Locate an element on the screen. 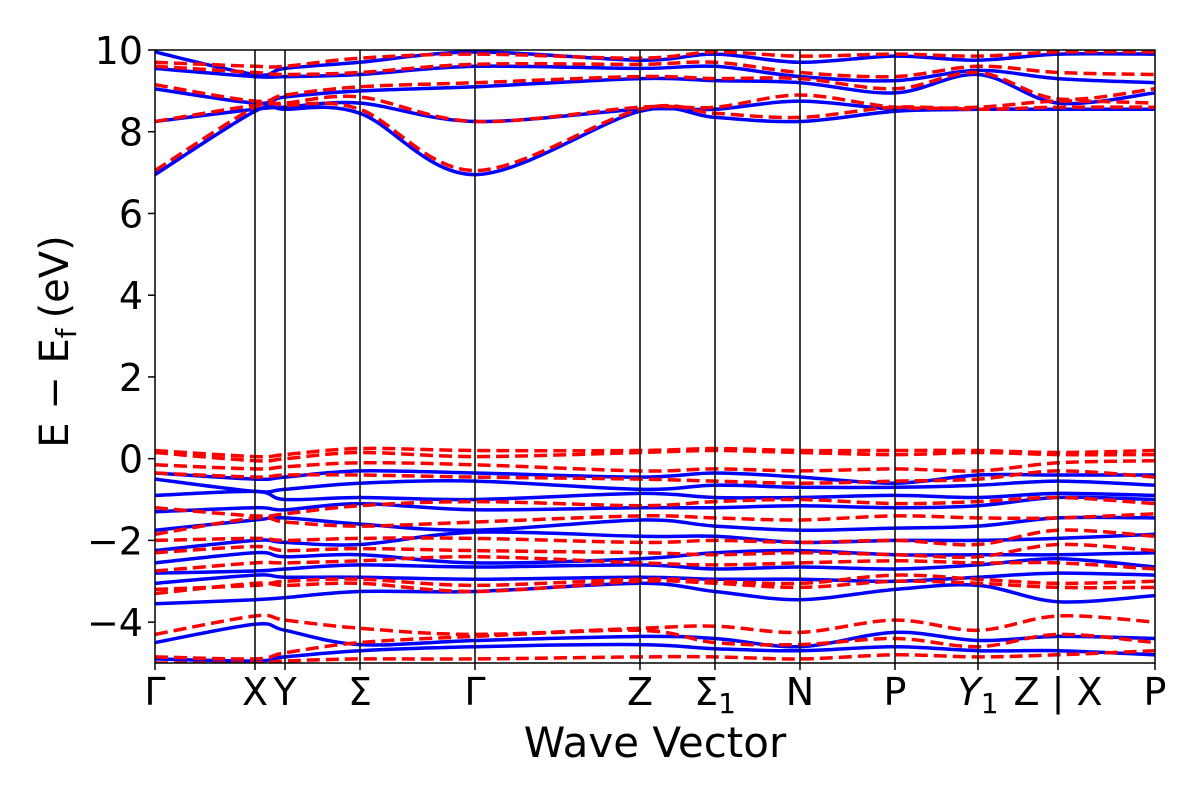 Image resolution: width=1200 pixels, height=800 pixels. y-axis-title-main: E − E is located at coordinates (55, 393).